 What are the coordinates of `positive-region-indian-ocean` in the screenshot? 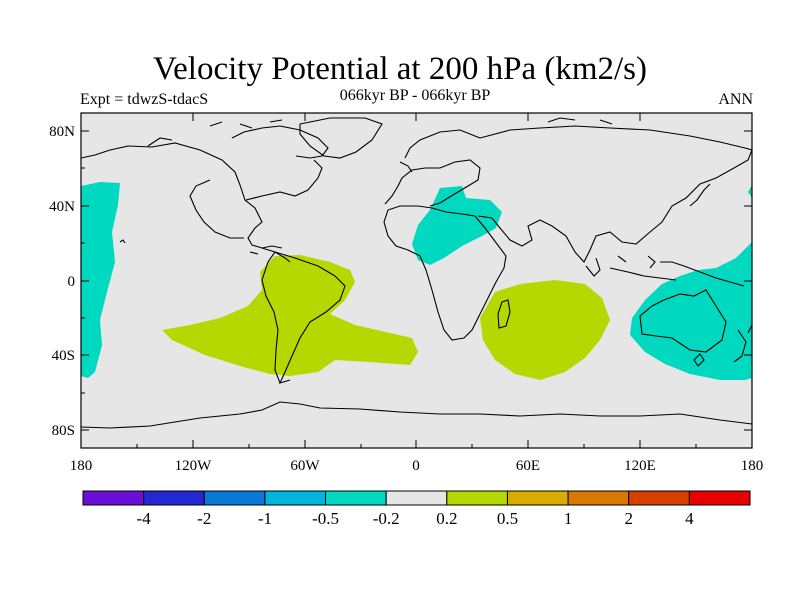 It's located at (545, 330).